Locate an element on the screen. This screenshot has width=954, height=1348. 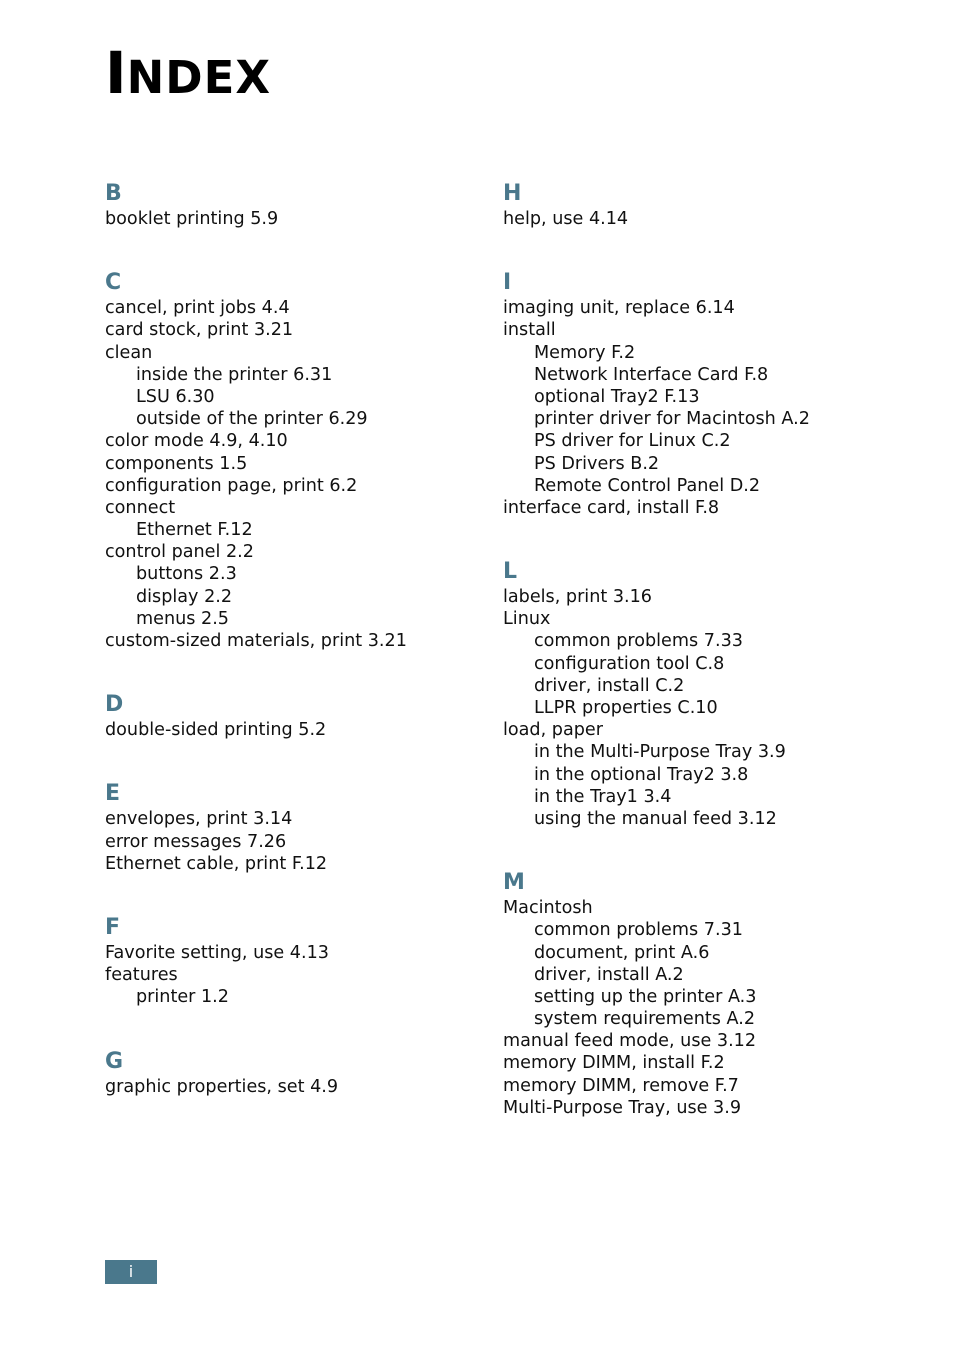
index-entry: manual feed mode, use 3.12 is located at coordinates (630, 1041).